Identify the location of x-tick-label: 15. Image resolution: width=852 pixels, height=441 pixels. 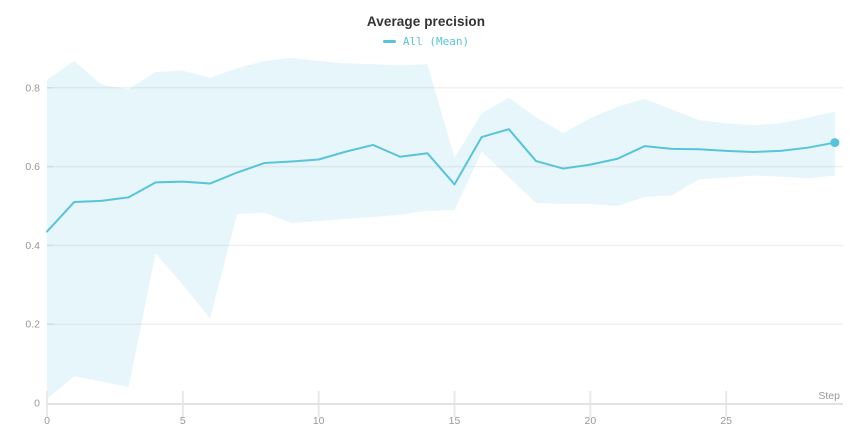
(455, 421).